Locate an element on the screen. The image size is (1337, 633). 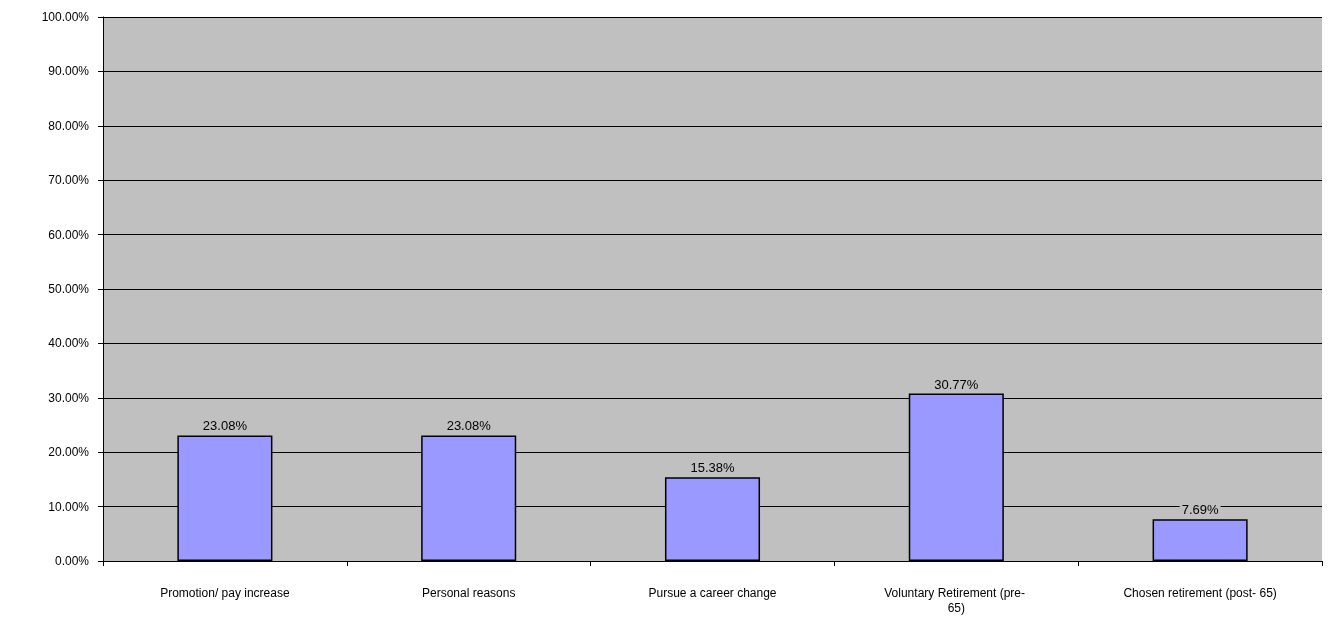
y-tick-label: 50.00% is located at coordinates (69, 289).